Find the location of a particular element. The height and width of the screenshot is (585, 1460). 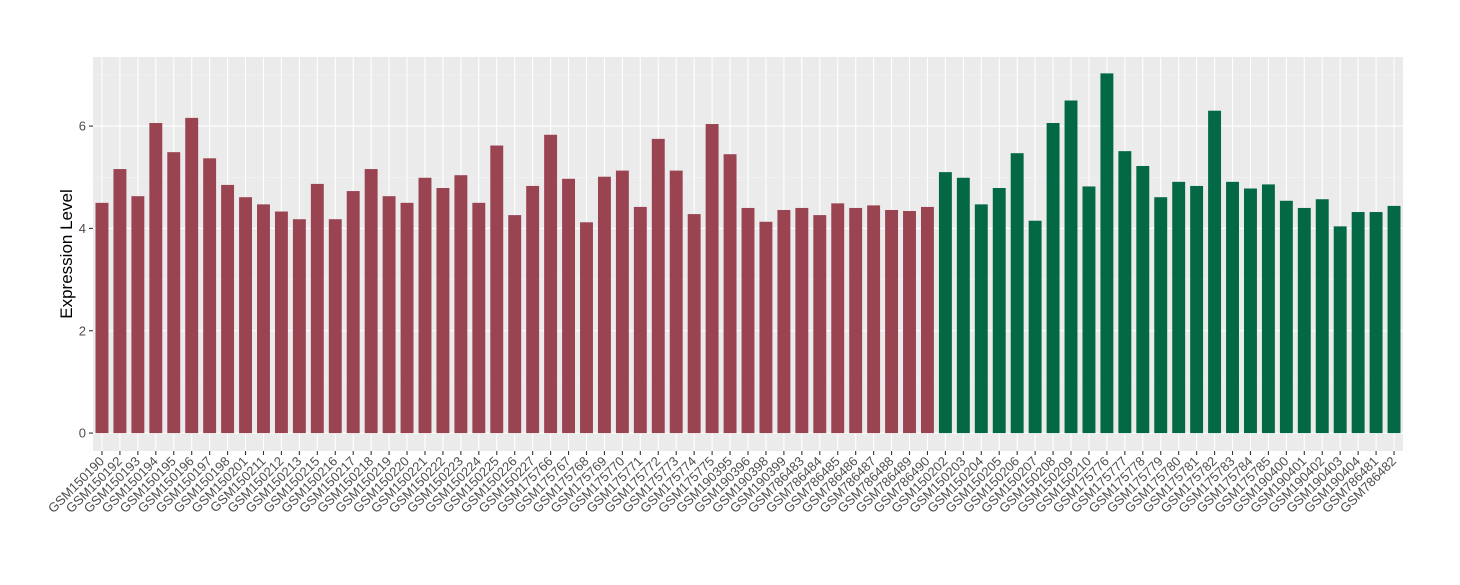

bar-GSM150226 is located at coordinates (515, 324).